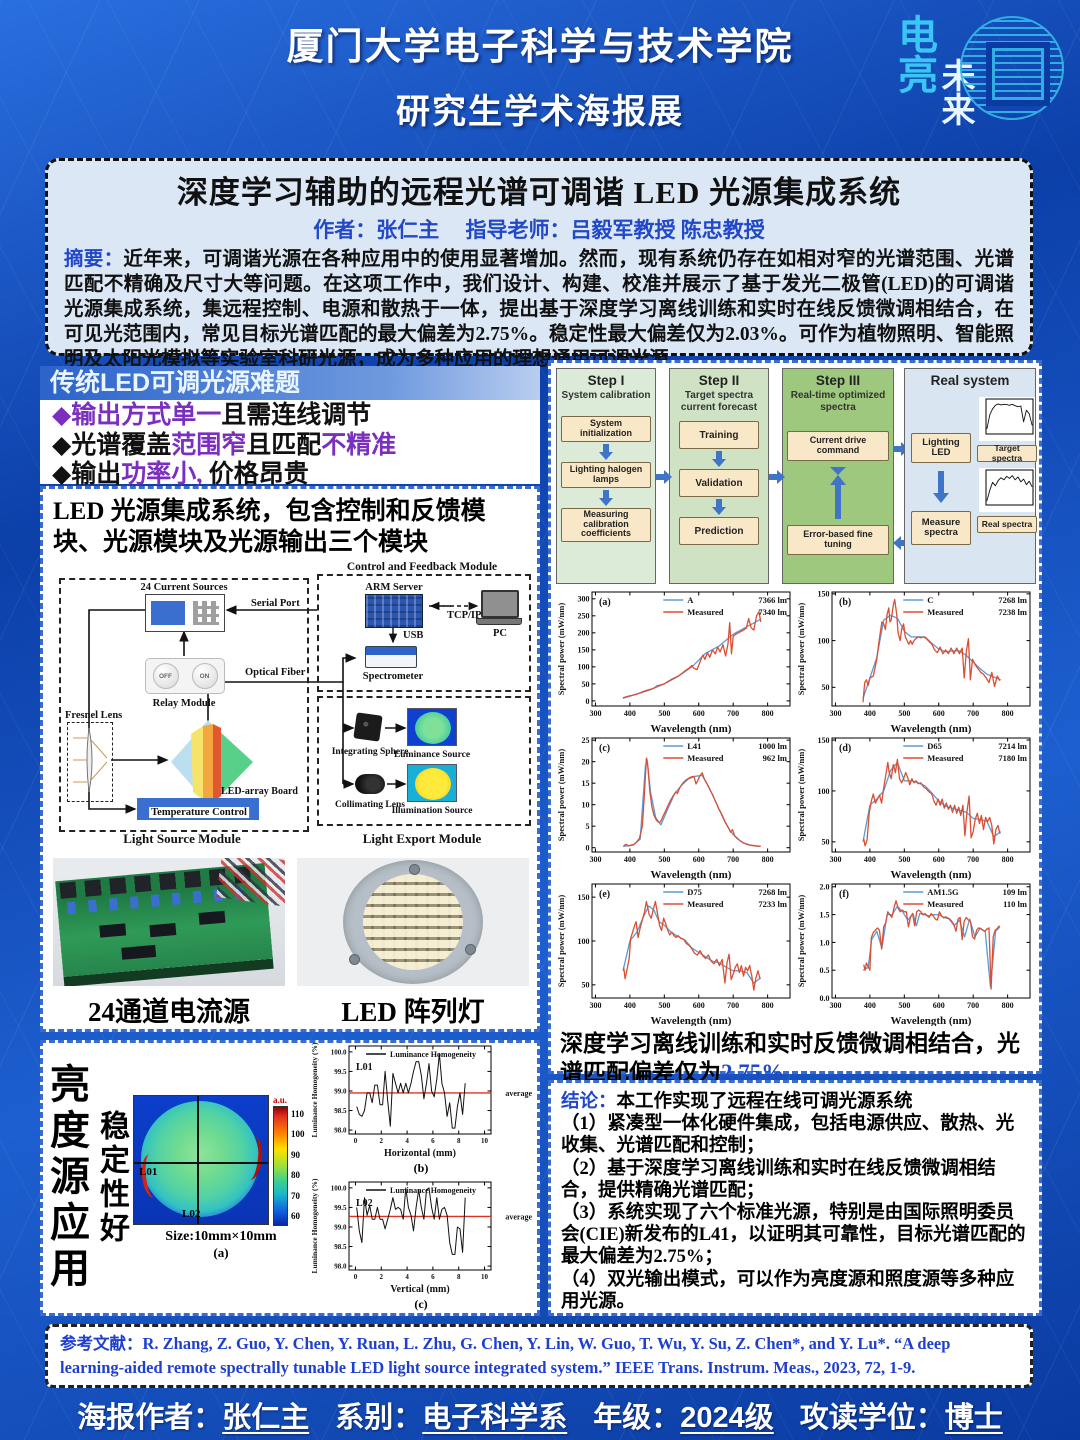  Describe the element at coordinates (182, 838) in the screenshot. I see `lsm-label: Light Source Module` at that location.